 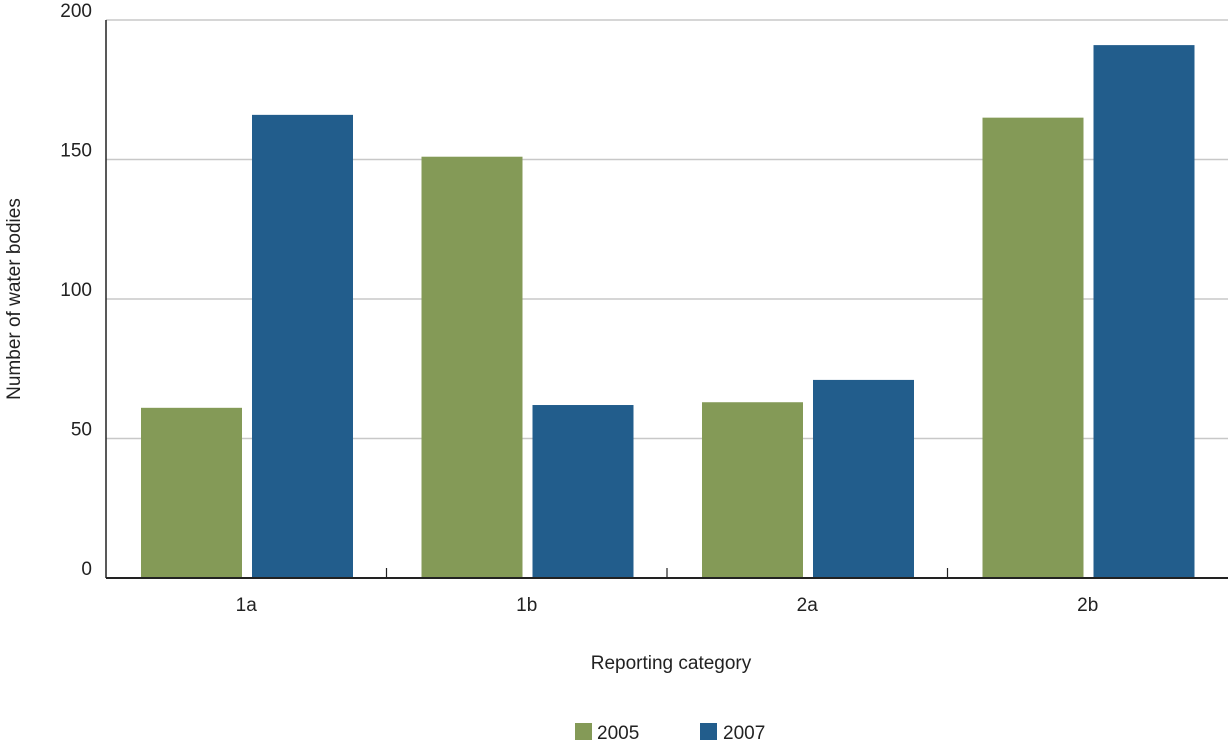 I want to click on y-tick-label: 100, so click(x=76, y=290).